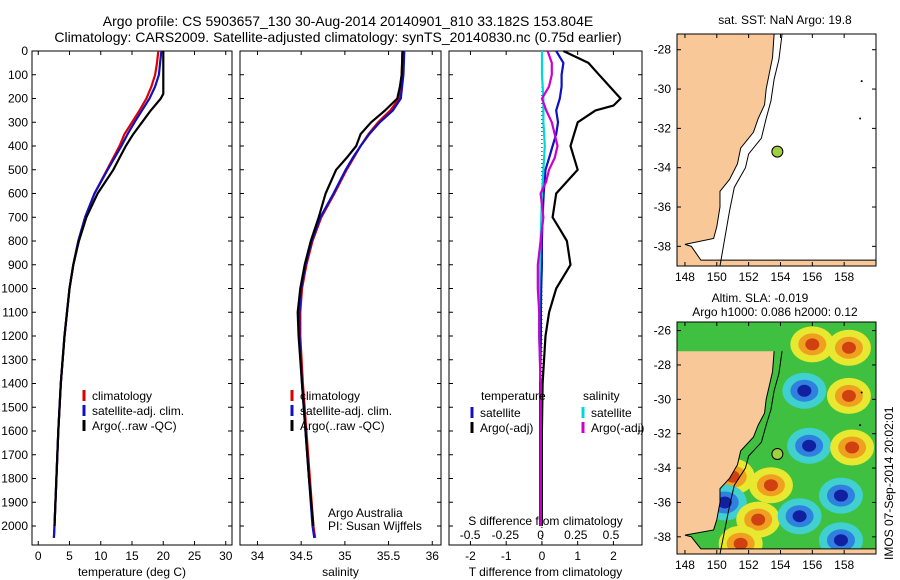  I want to click on depth-tick-label: 2000, so click(14, 526).